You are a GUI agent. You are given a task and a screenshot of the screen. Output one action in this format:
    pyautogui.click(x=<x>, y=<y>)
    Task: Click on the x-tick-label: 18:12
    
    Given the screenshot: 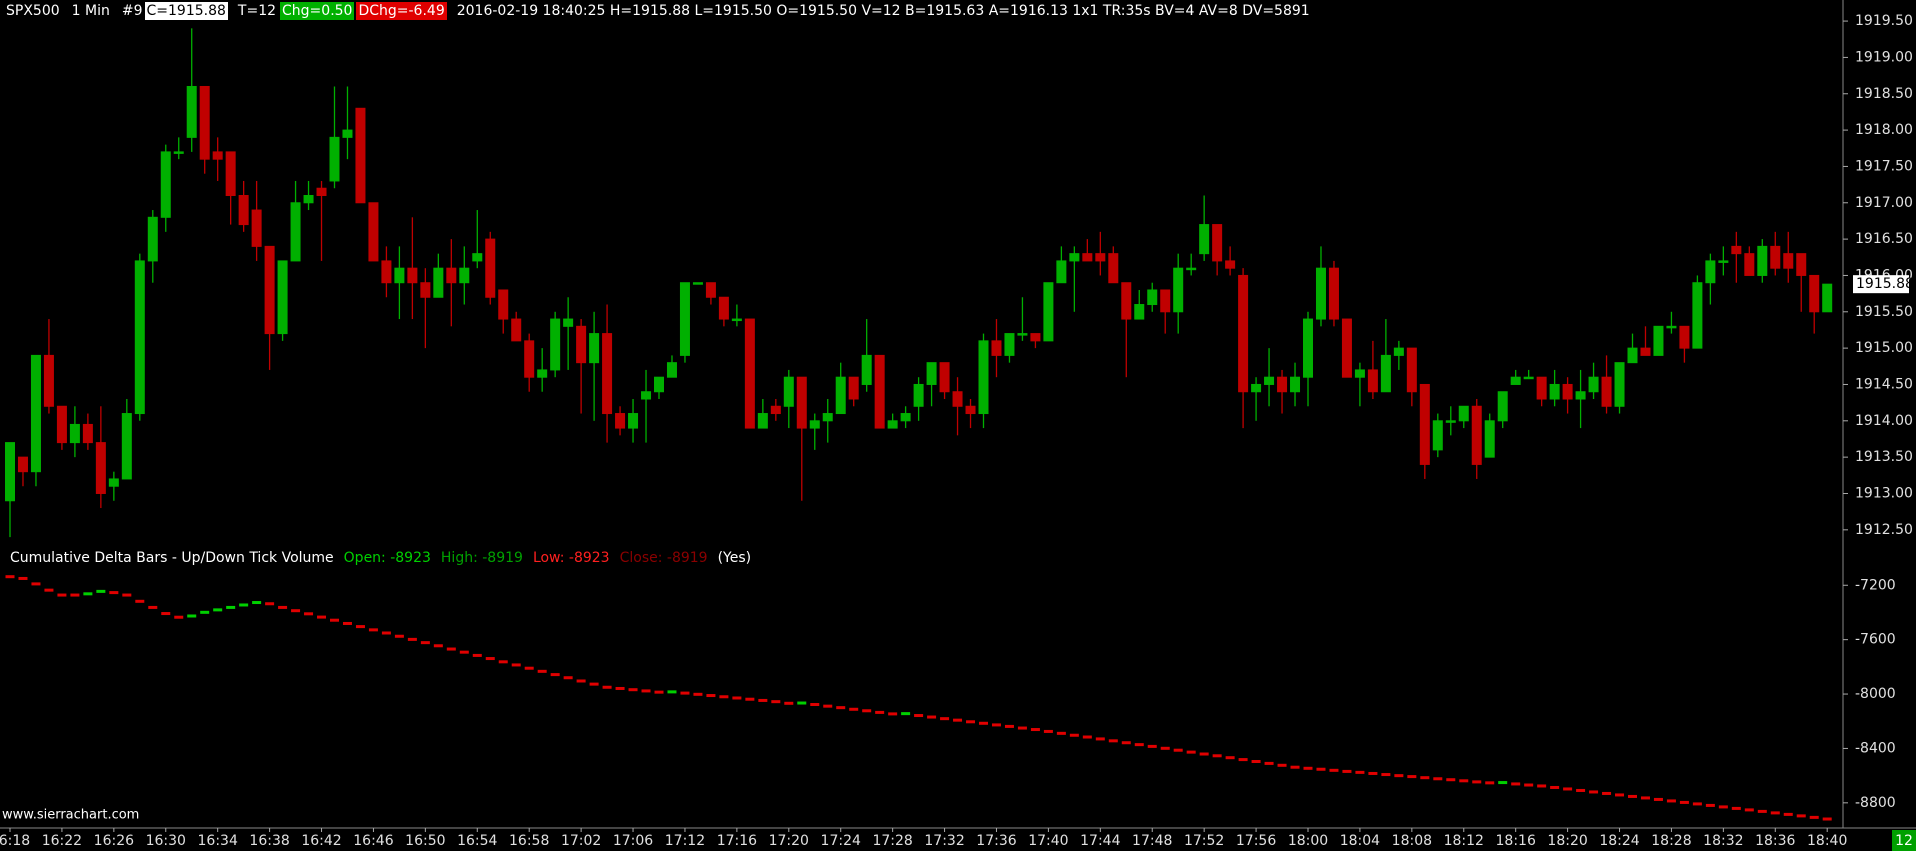 What is the action you would take?
    pyautogui.click(x=1464, y=841)
    